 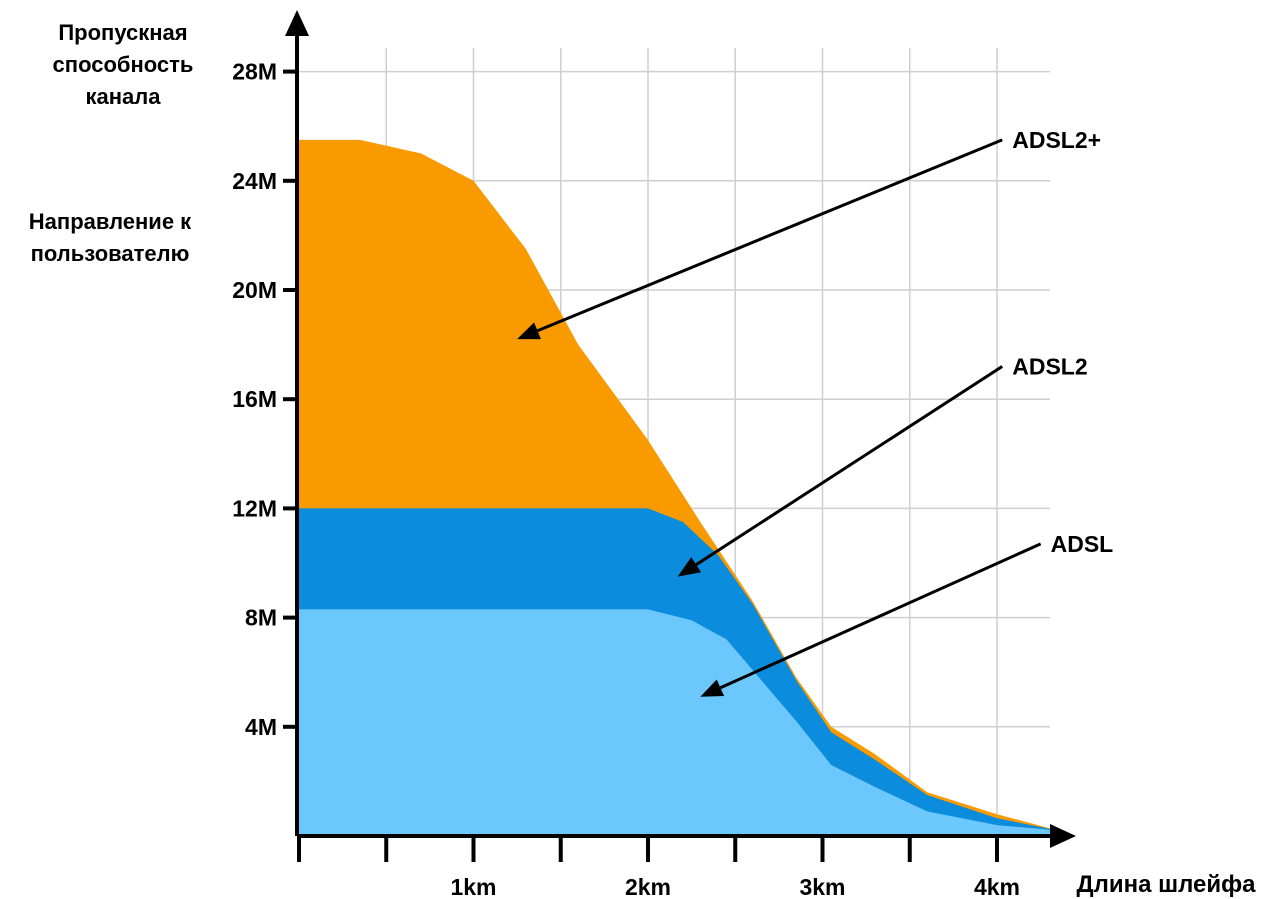 I want to click on x-axis-arrowhead, so click(x=1063, y=836).